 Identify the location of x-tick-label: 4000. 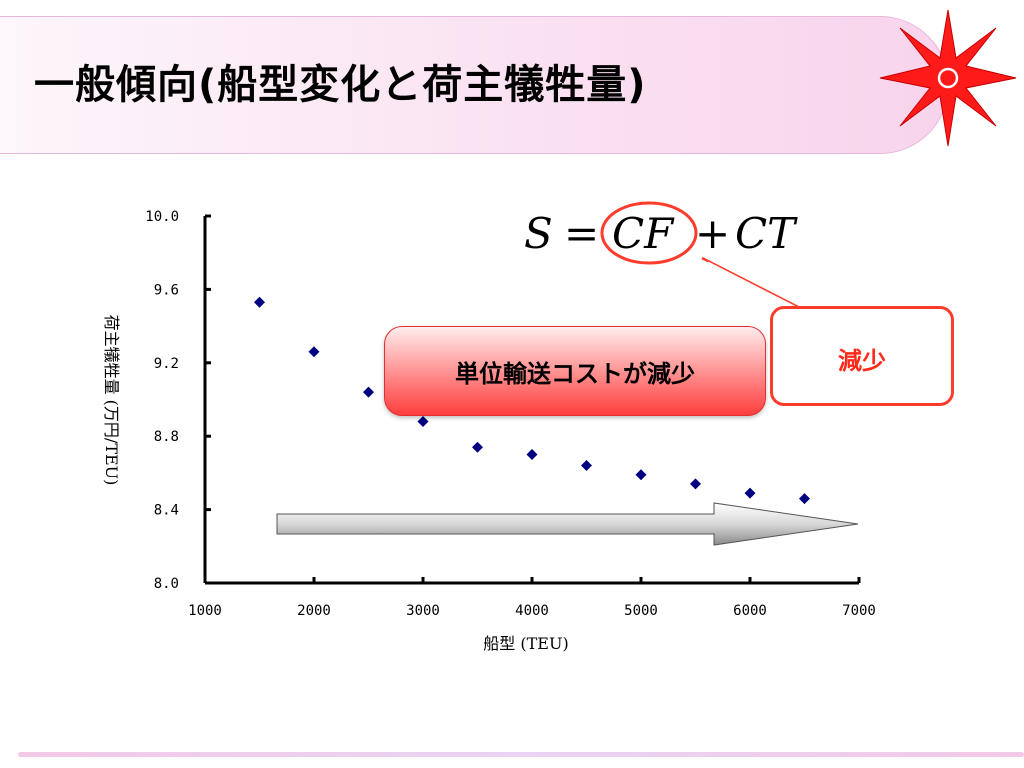
(532, 611).